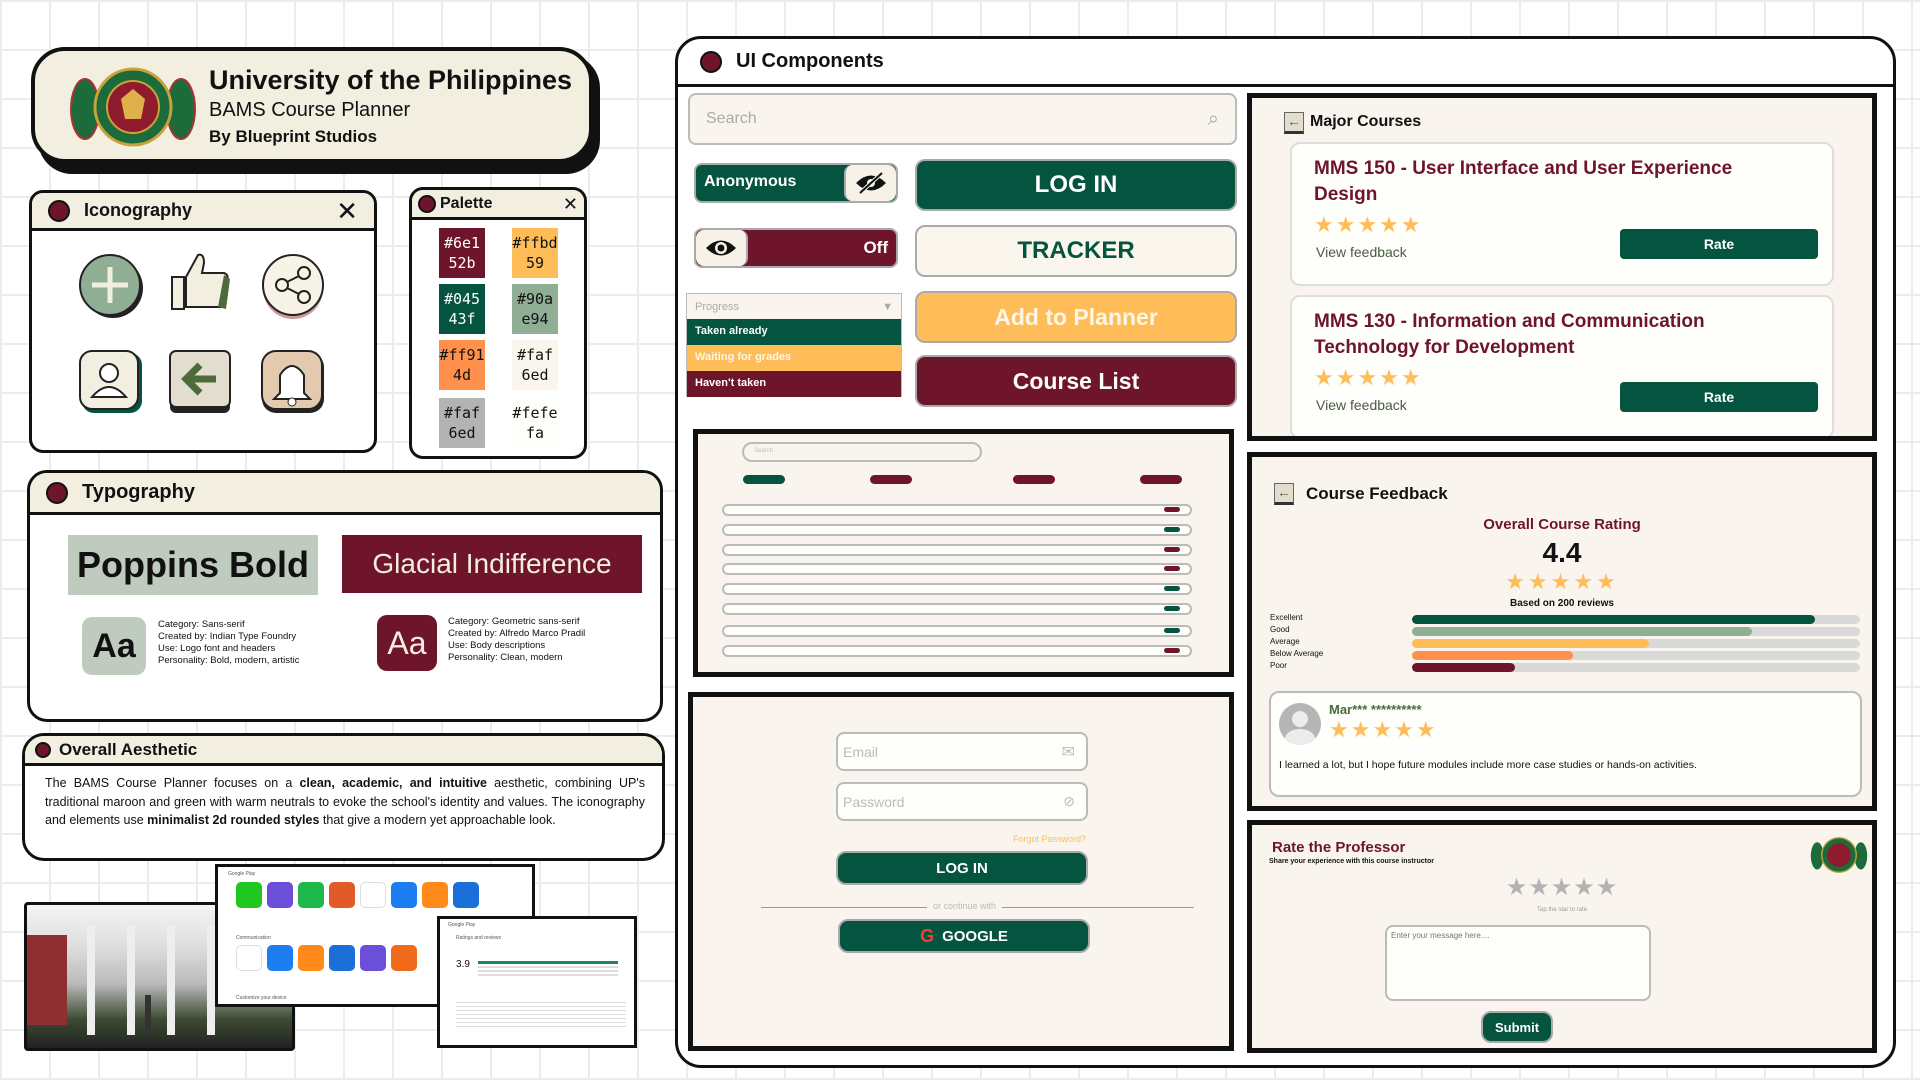 The height and width of the screenshot is (1080, 1920). I want to click on anonymous-label: Anonymous, so click(750, 181).